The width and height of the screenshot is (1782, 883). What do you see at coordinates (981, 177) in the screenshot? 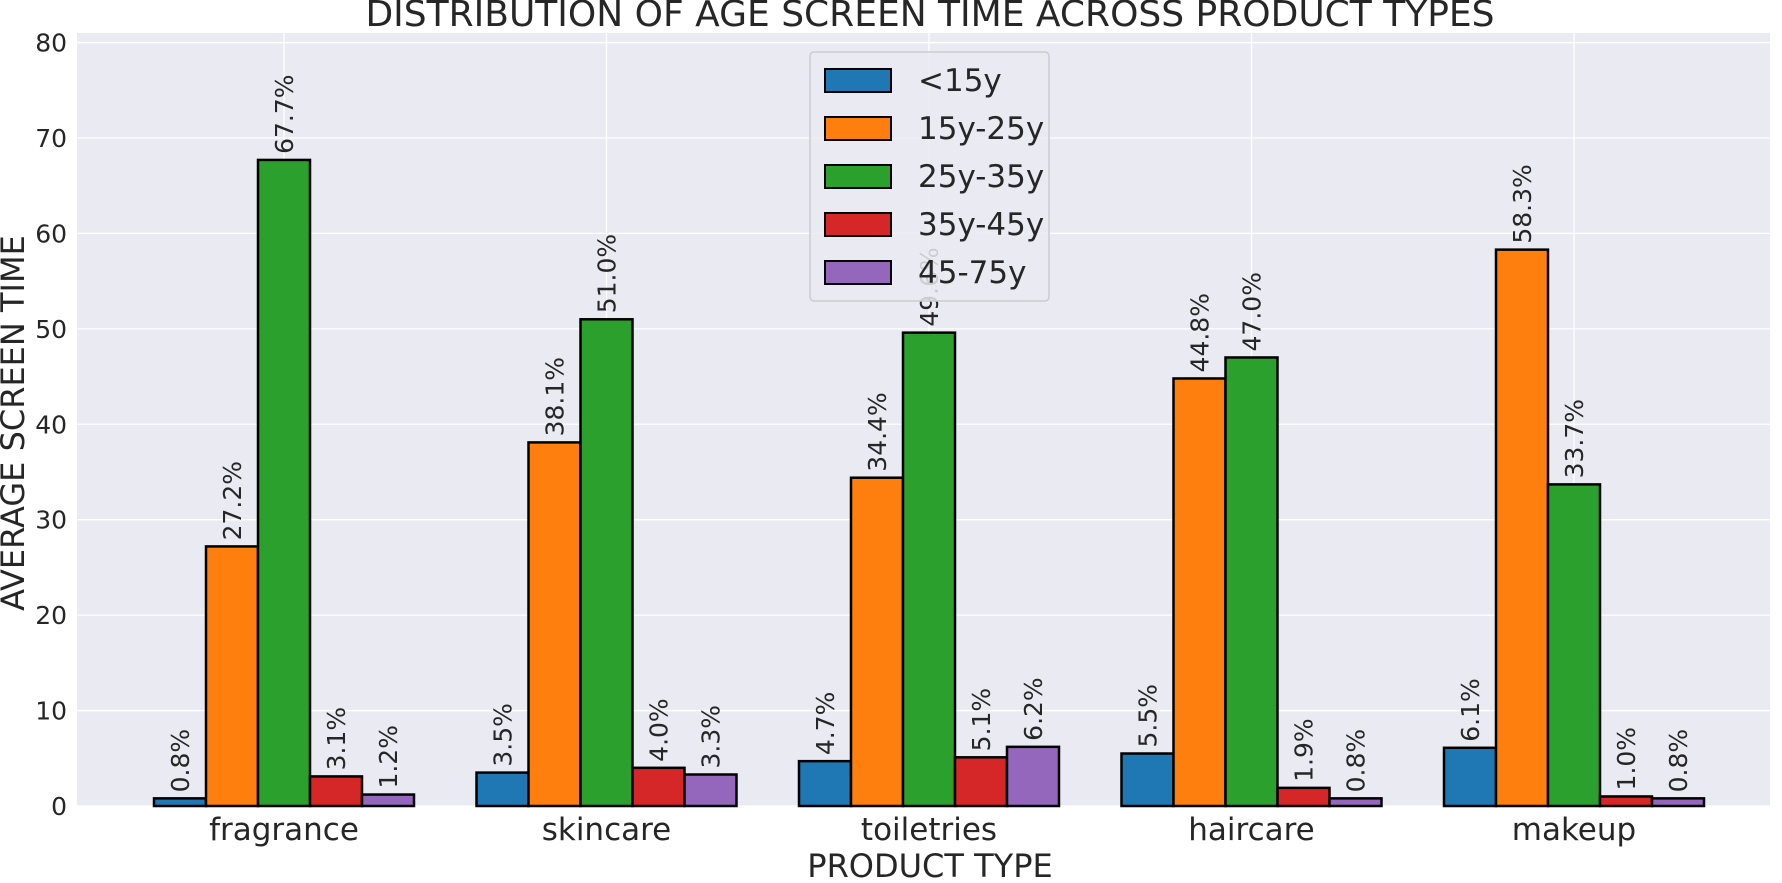
I see `legend-label: 25y-35y` at bounding box center [981, 177].